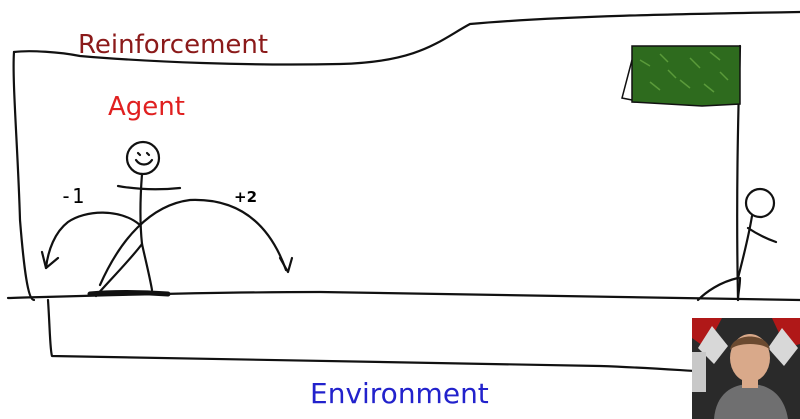 The width and height of the screenshot is (800, 419). Describe the element at coordinates (681, 76) in the screenshot. I see `goal-flag-icon` at that location.